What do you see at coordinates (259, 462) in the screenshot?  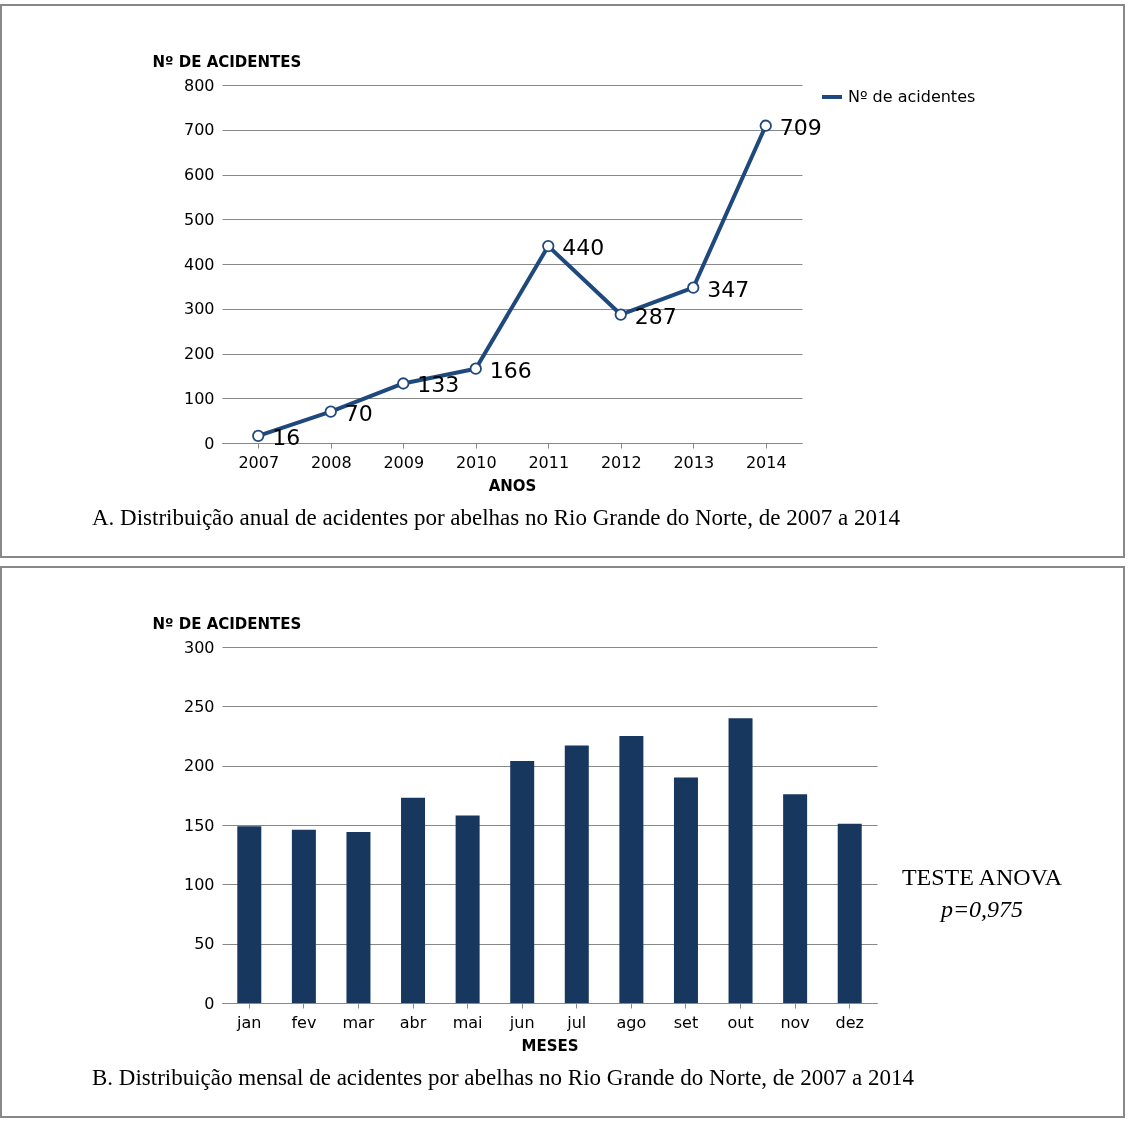 I see `x-tick-label: 2007` at bounding box center [259, 462].